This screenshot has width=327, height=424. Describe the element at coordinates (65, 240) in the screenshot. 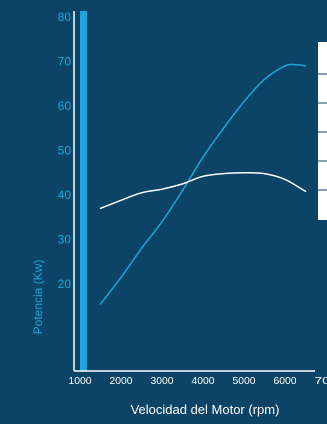

I see `y-tick-label: 30` at that location.